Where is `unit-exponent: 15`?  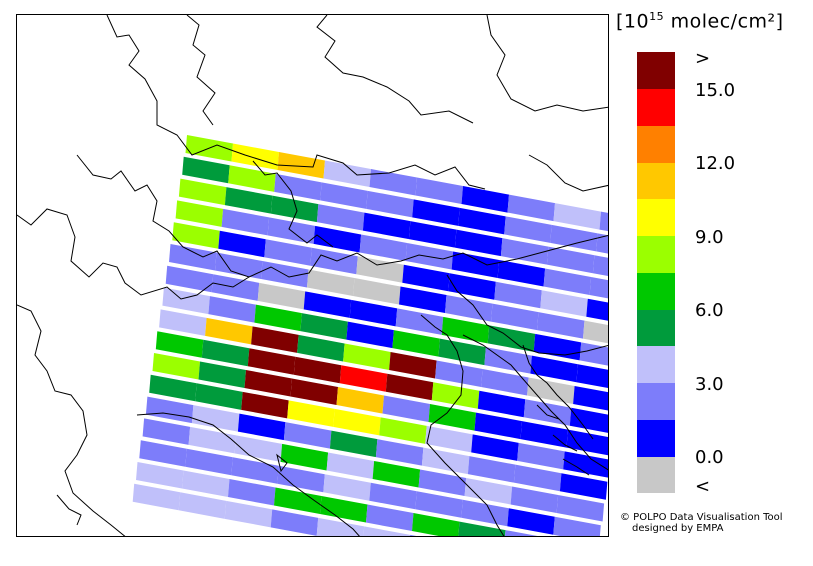 unit-exponent: 15 is located at coordinates (657, 16).